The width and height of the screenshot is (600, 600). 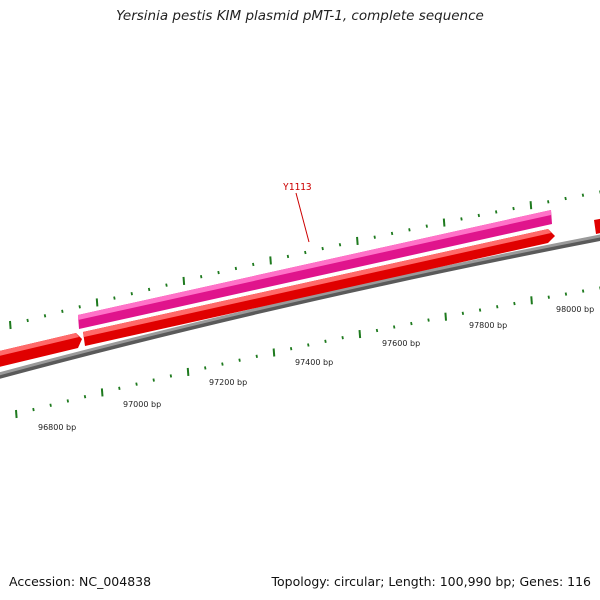 I want to click on tick-label: 98000 bp, so click(x=575, y=309).